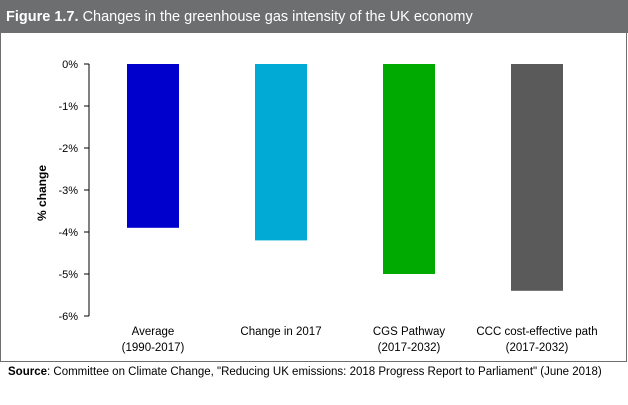  I want to click on y-axis-label: % change, so click(42, 193).